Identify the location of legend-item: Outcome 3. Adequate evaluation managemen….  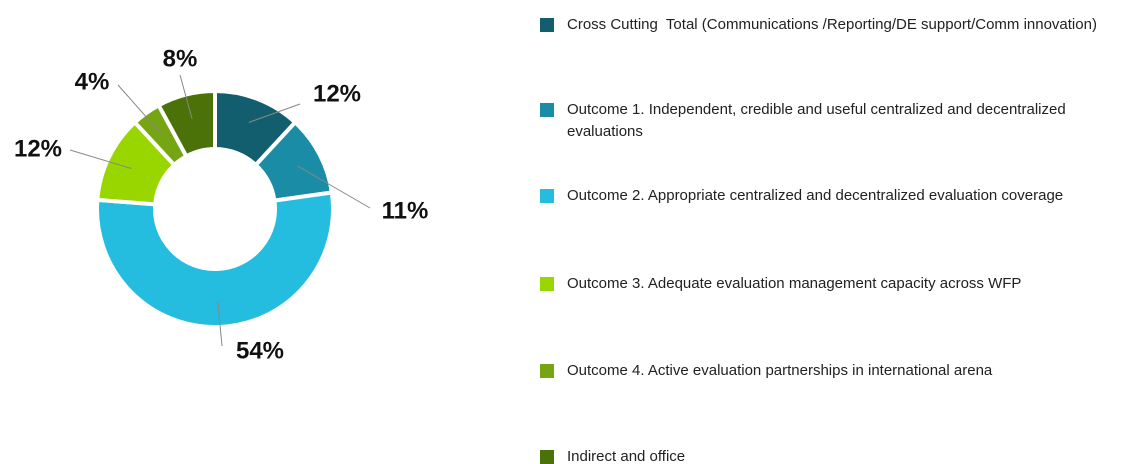
(832, 284).